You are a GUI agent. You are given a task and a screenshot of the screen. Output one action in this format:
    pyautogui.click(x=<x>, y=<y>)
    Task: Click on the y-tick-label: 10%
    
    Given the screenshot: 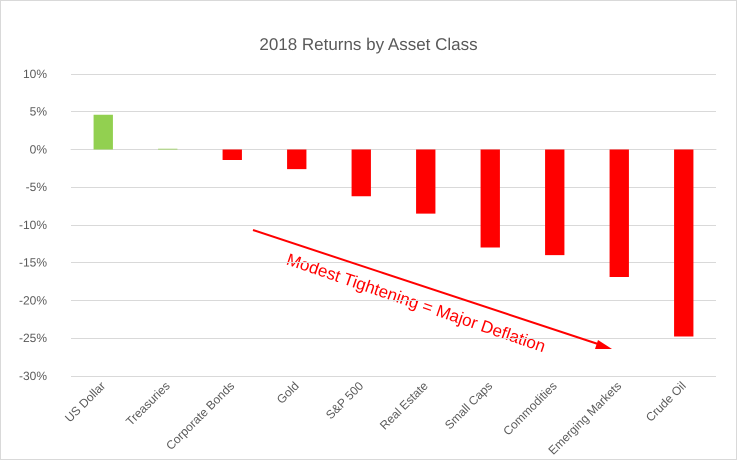 What is the action you would take?
    pyautogui.click(x=35, y=74)
    